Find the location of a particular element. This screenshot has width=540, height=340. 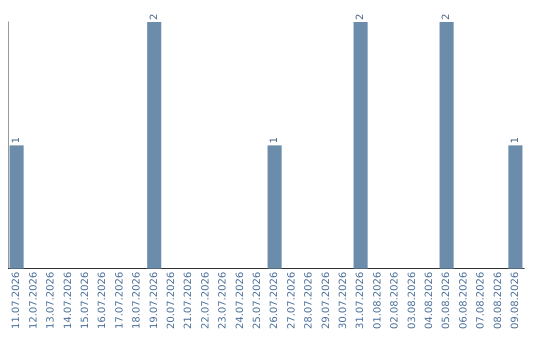

x-tick-label: 24.07.2026 is located at coordinates (240, 301).